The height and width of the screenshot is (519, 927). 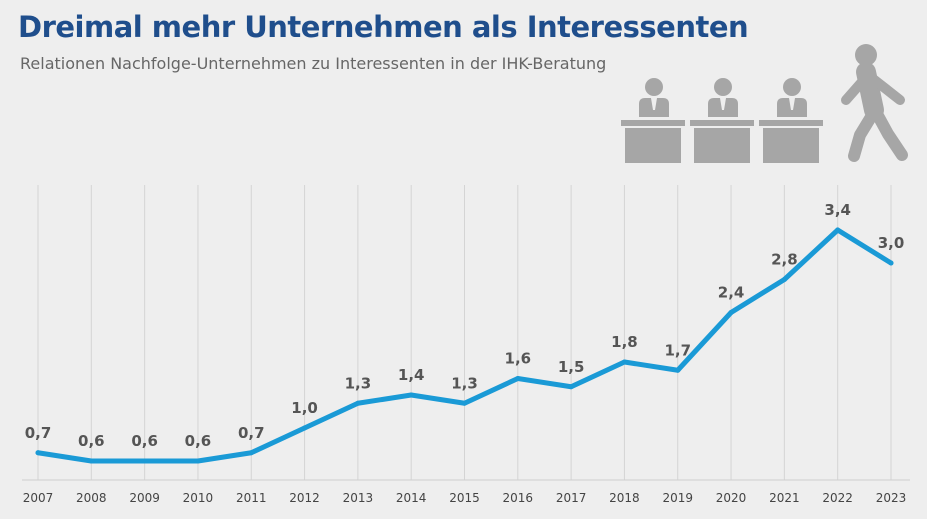 I want to click on x-tick-label: 2018, so click(x=624, y=498).